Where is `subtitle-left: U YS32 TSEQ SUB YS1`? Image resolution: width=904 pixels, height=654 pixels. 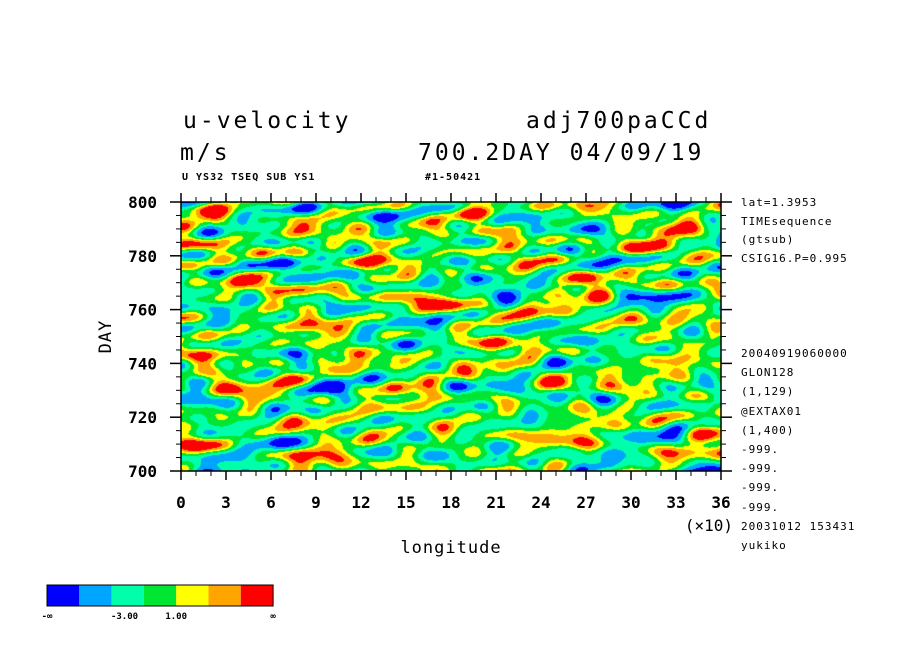
subtitle-left: U YS32 TSEQ SUB YS1 is located at coordinates (249, 177).